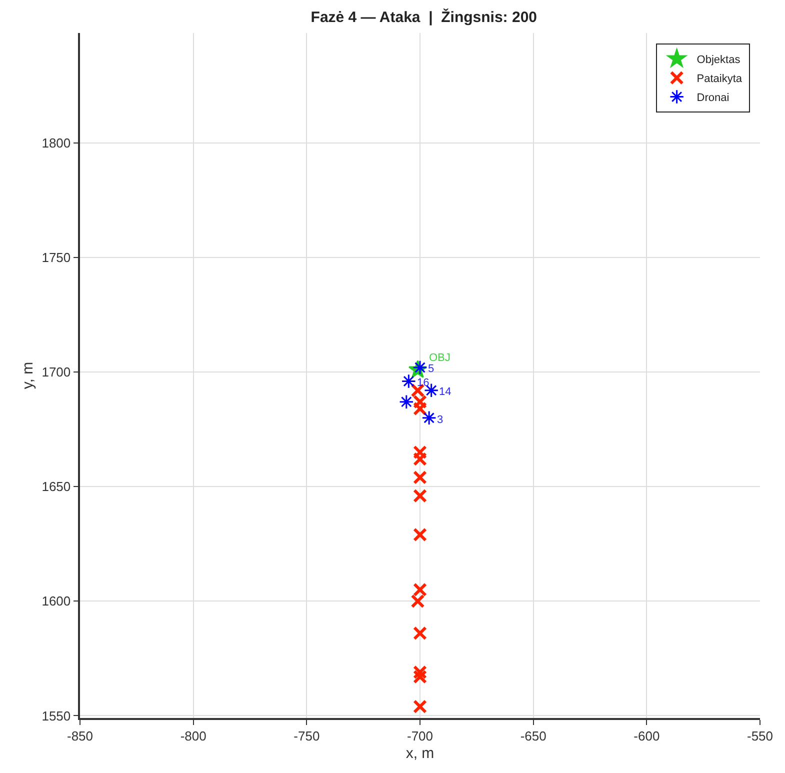 This screenshot has height=773, width=785. I want to click on annotation: 3, so click(440, 420).